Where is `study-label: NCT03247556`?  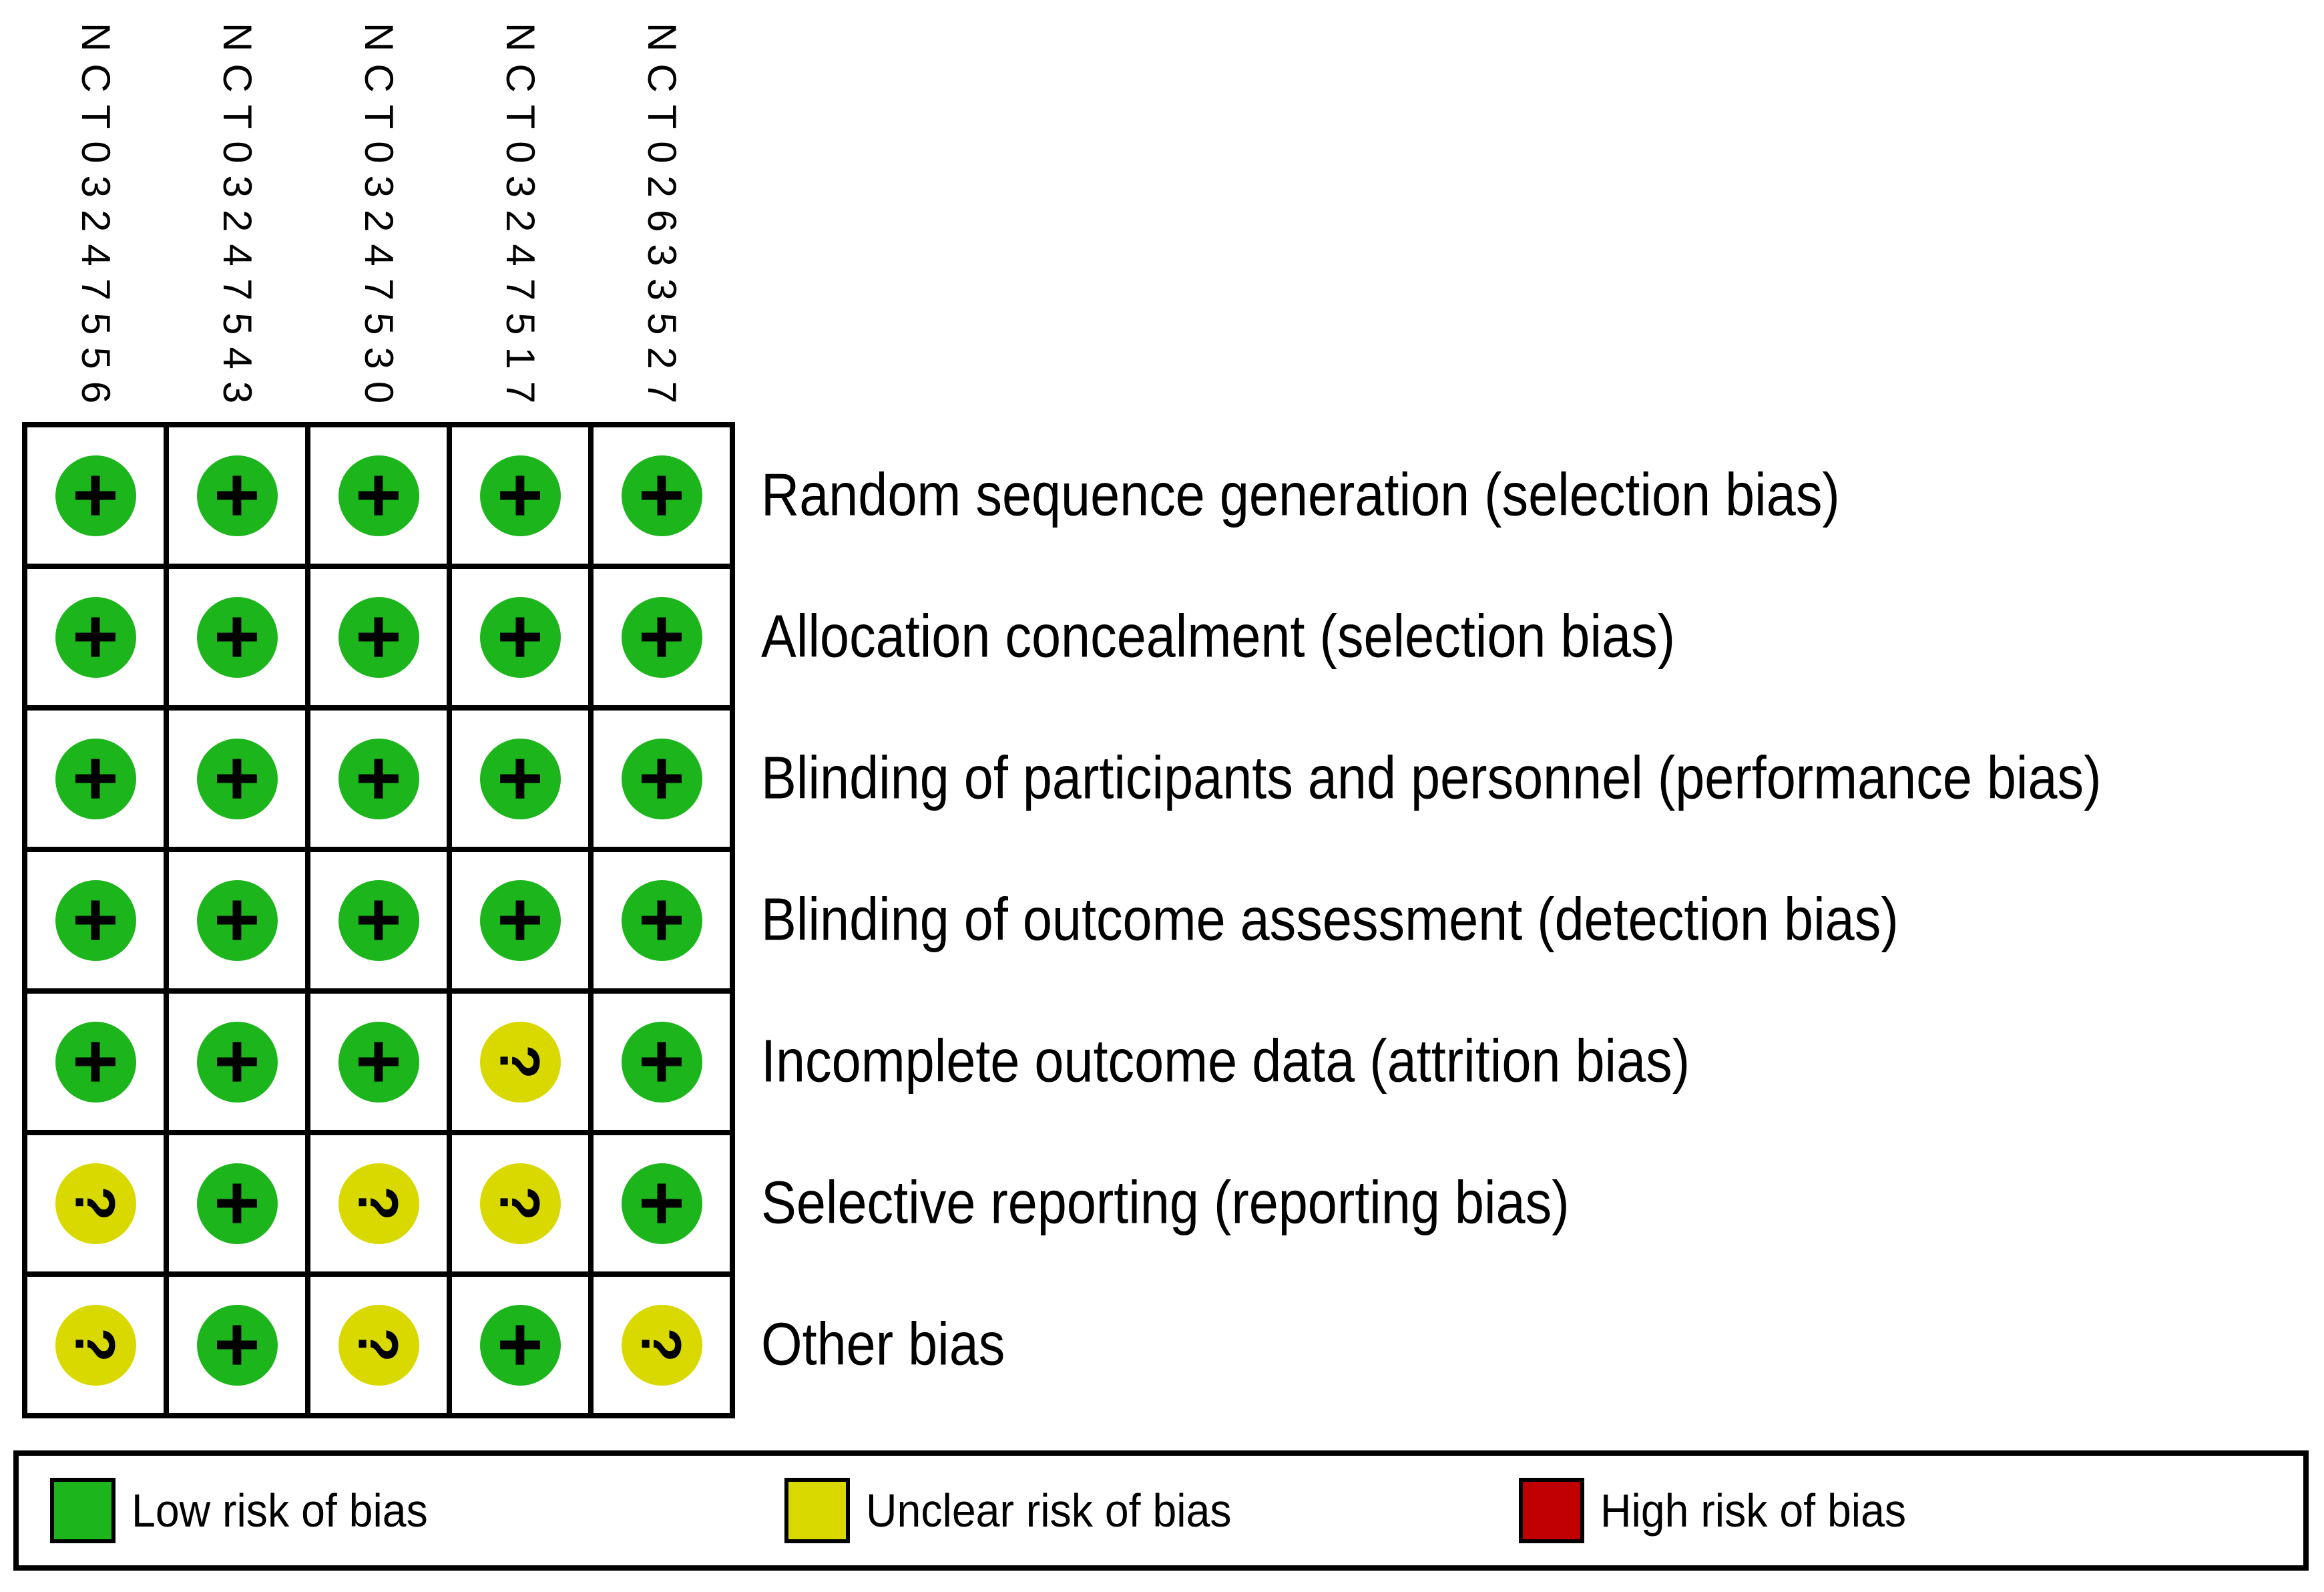
study-label: NCT03247556 is located at coordinates (95, 210).